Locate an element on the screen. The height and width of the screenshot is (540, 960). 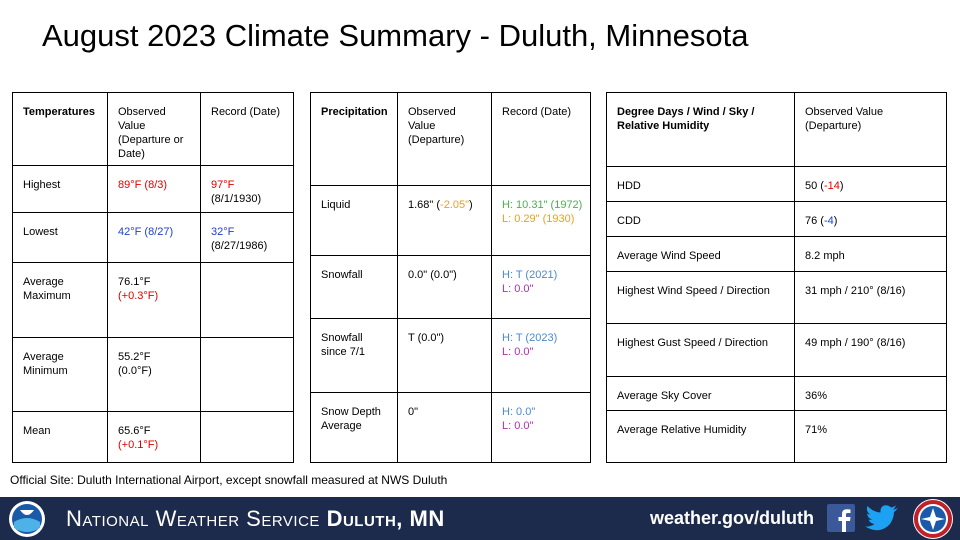
cell-line: 65.6°F is located at coordinates (156, 431).